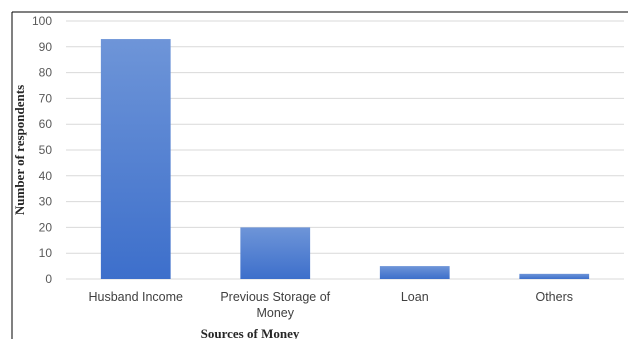  I want to click on y-tick-label: 30, so click(46, 202).